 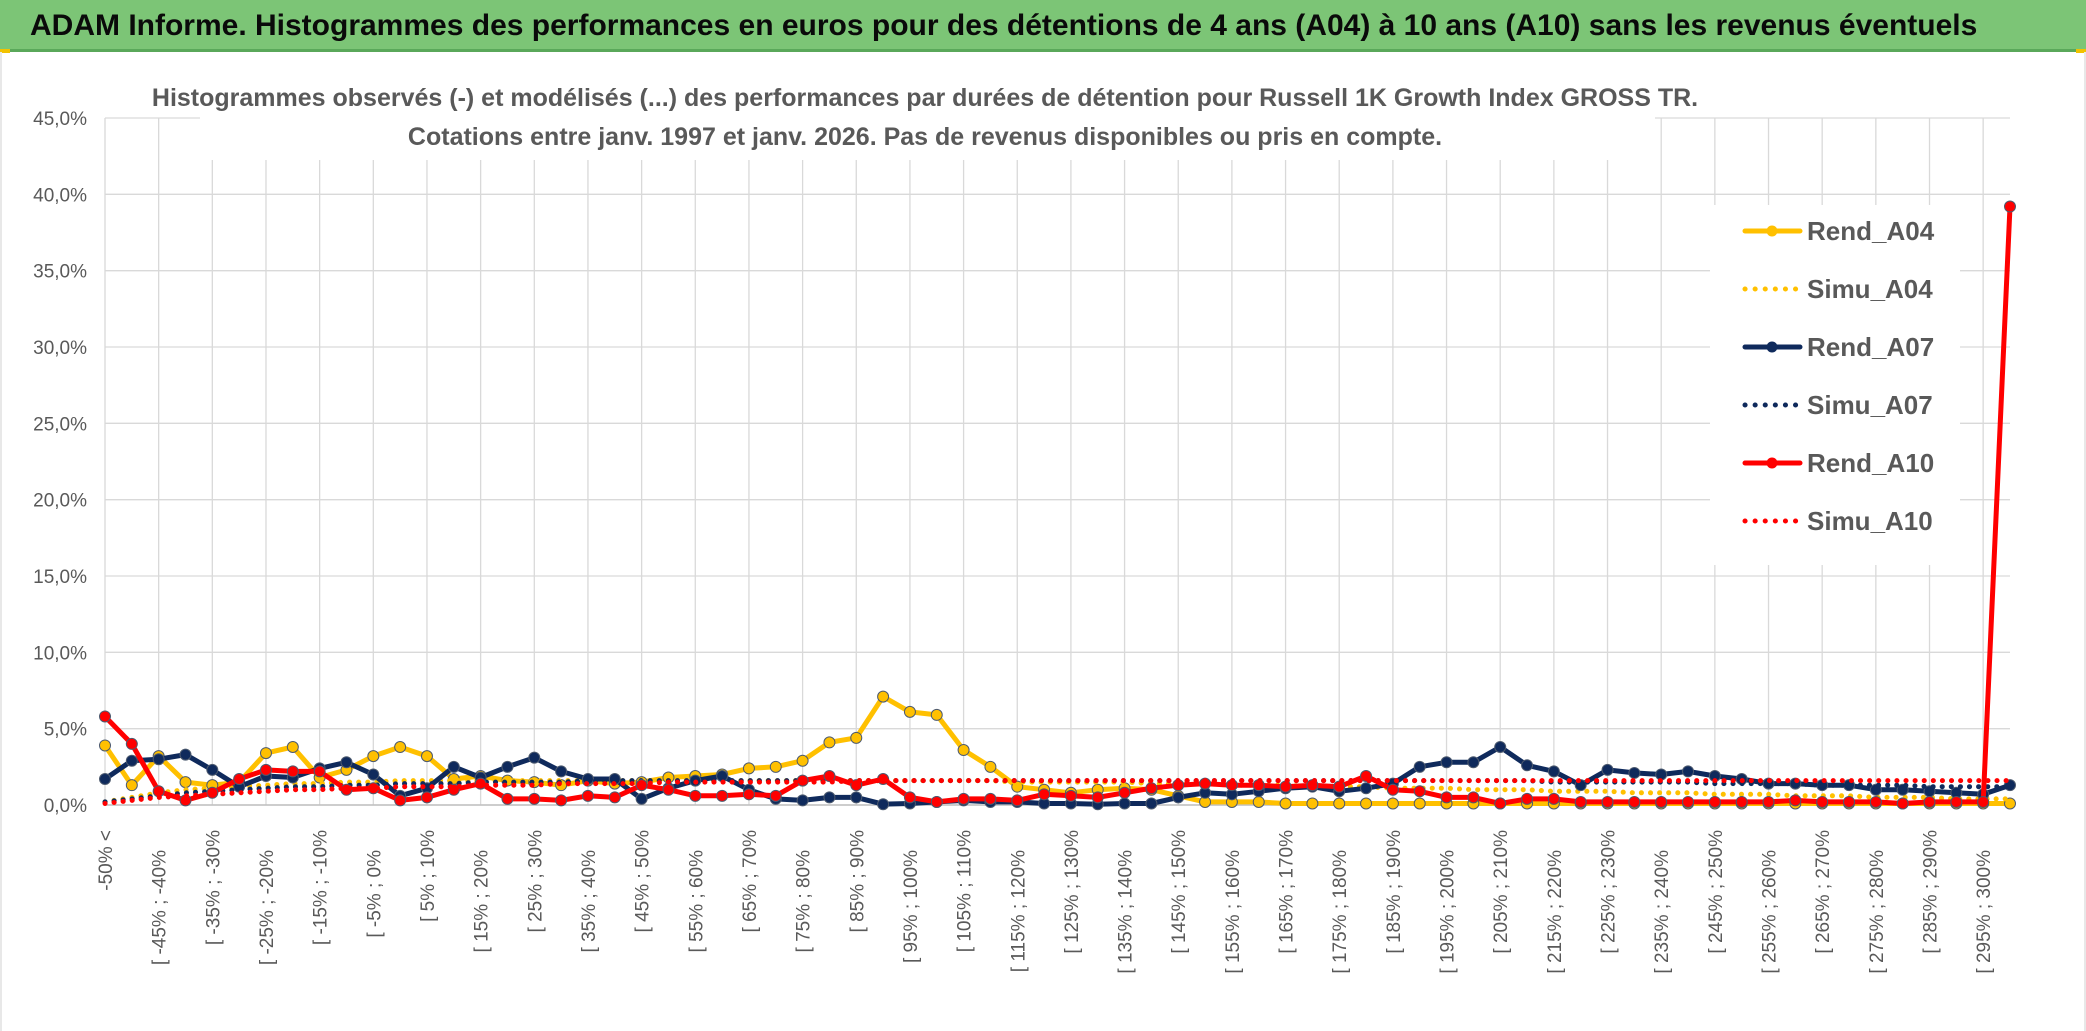 What do you see at coordinates (1870, 405) in the screenshot?
I see `legend-label: Simu_A07` at bounding box center [1870, 405].